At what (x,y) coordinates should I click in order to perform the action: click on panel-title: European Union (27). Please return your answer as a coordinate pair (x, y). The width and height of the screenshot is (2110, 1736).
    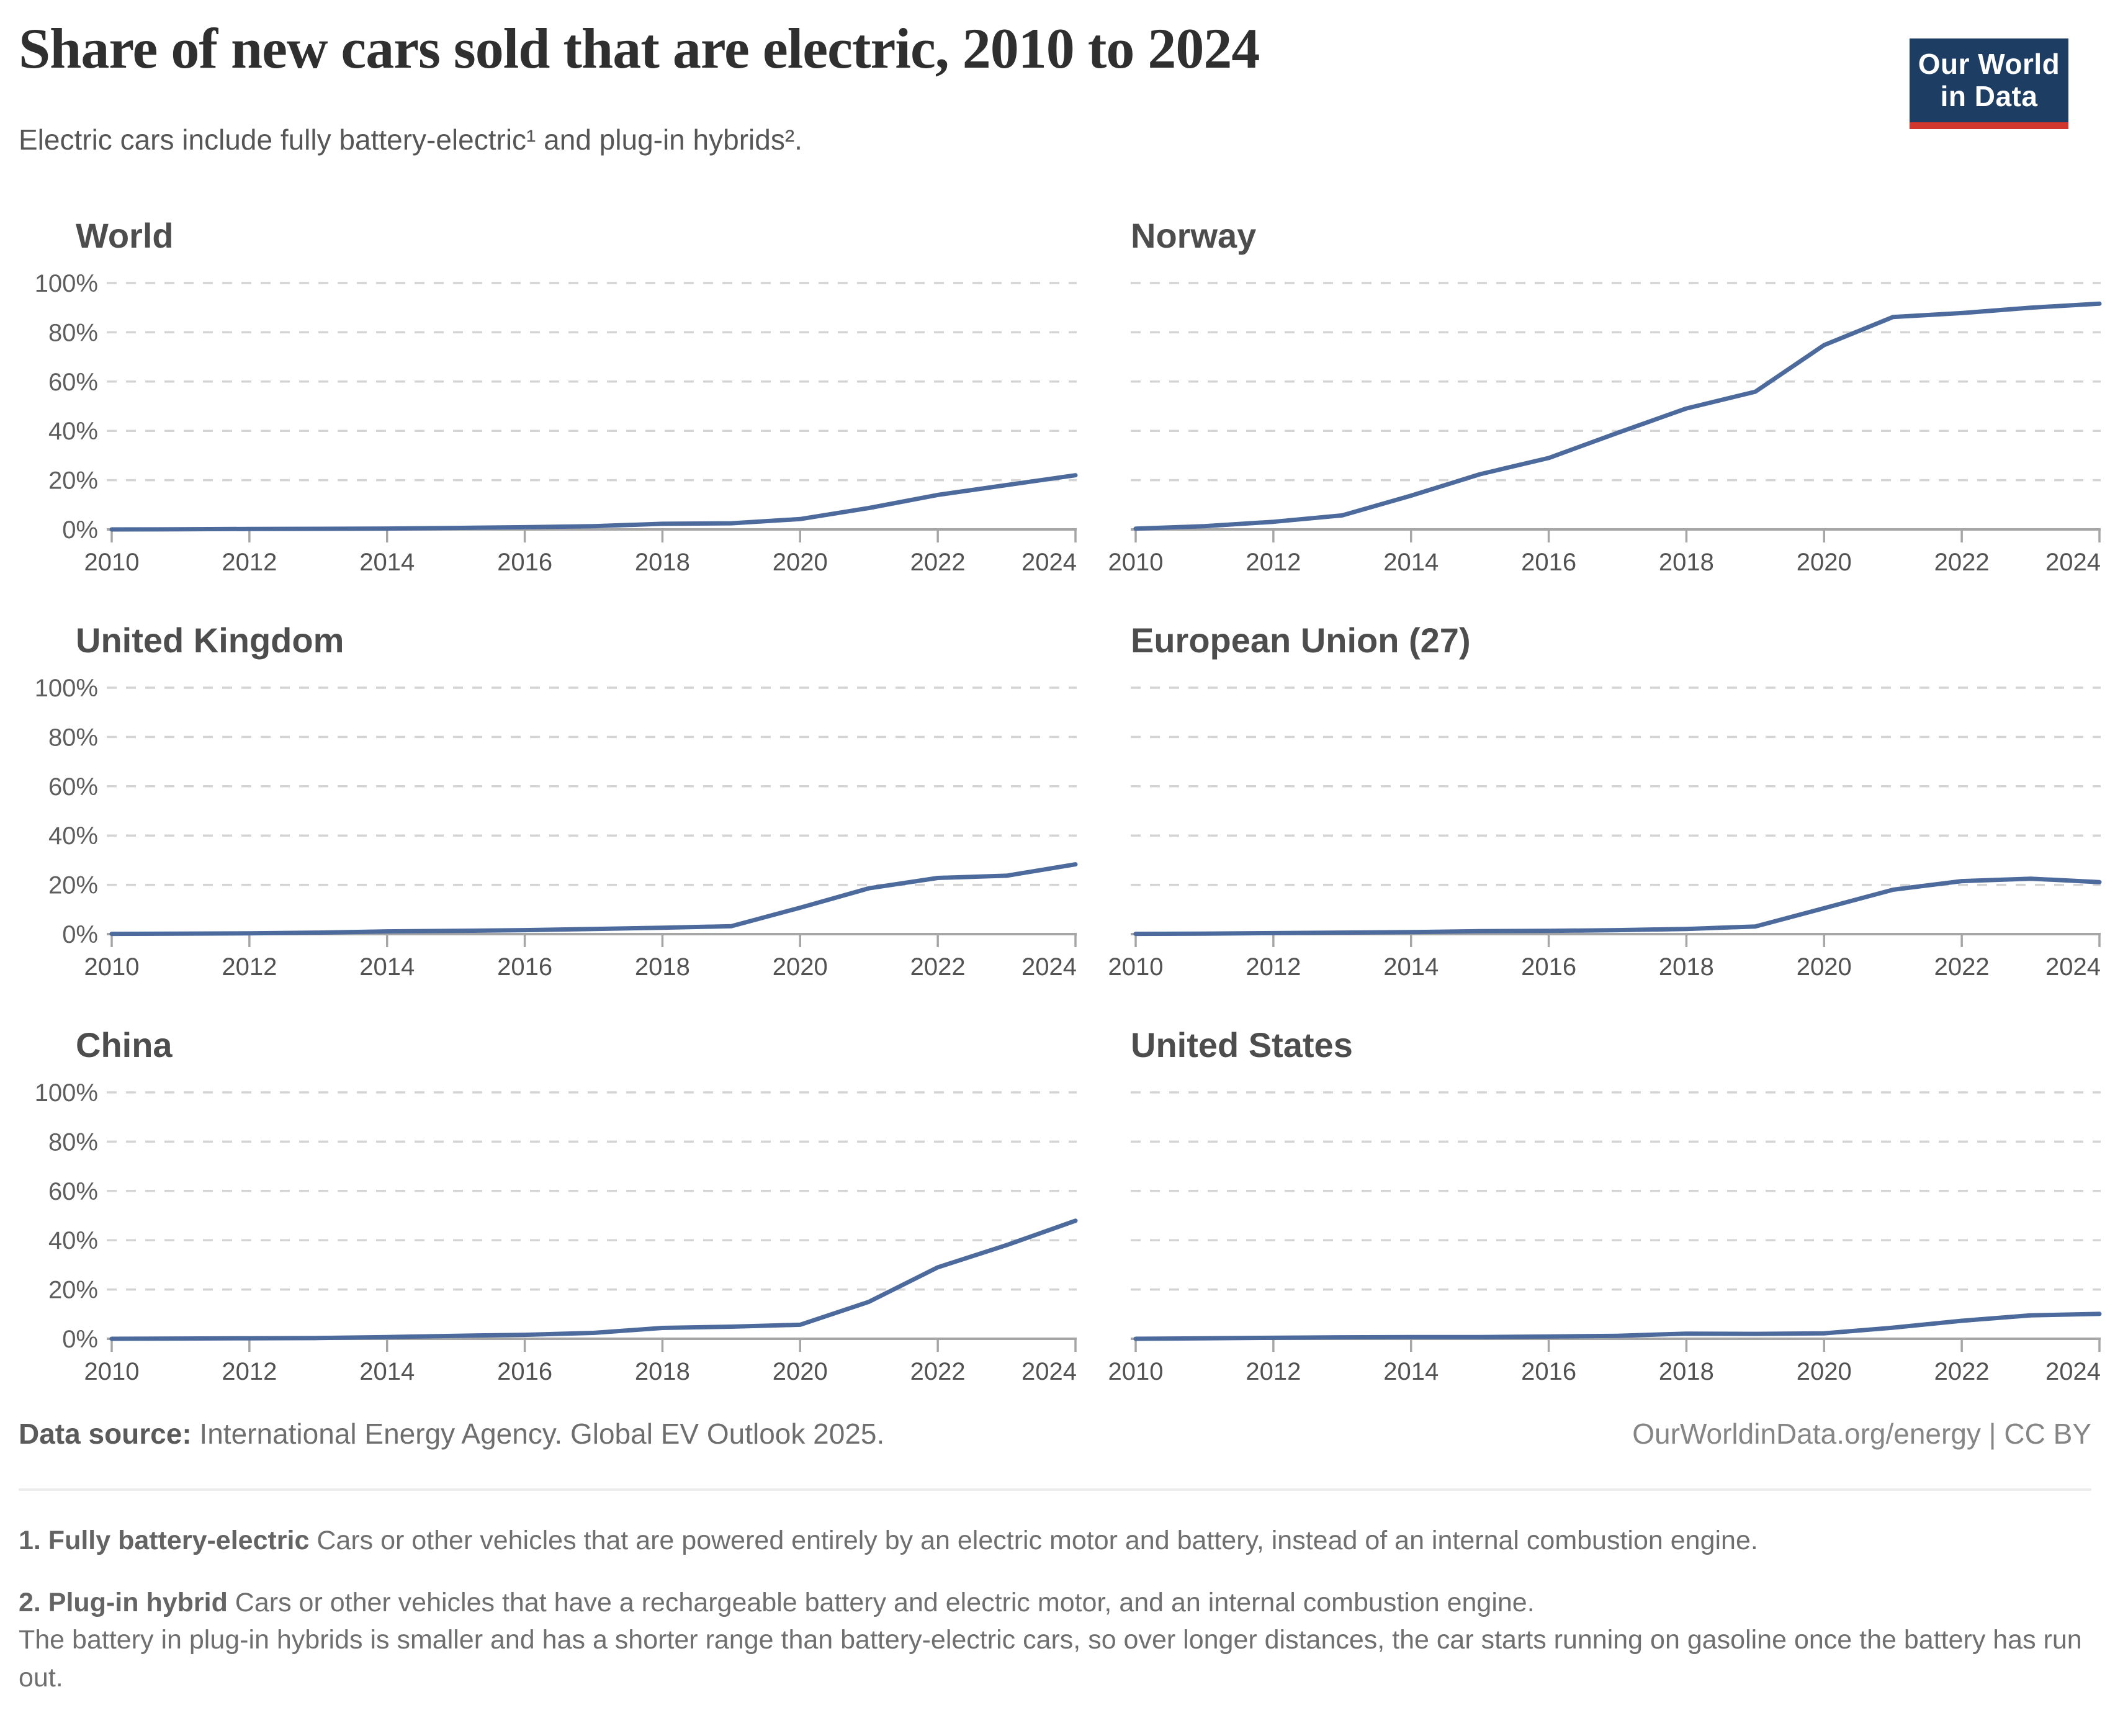
    Looking at the image, I should click on (1301, 640).